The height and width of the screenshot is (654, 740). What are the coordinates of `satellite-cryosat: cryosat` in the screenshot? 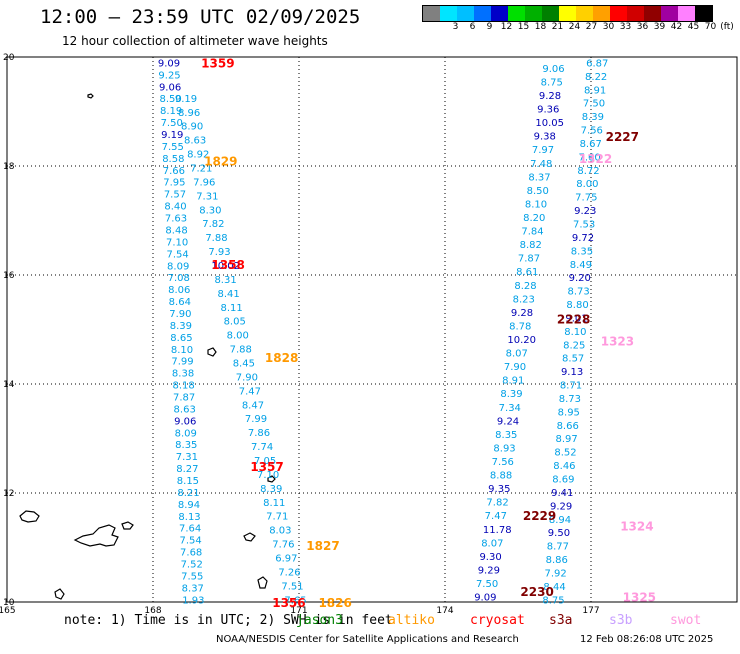 It's located at (497, 620).